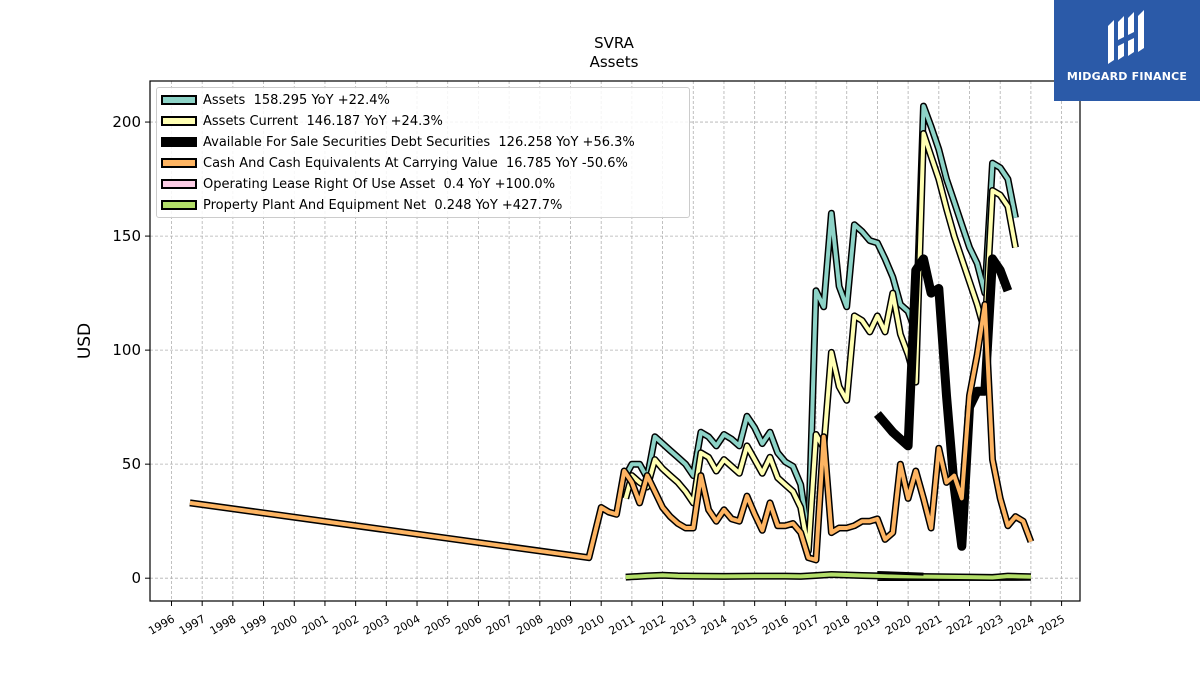  Describe the element at coordinates (530, 624) in the screenshot. I see `x-tick-label: 2008` at that location.